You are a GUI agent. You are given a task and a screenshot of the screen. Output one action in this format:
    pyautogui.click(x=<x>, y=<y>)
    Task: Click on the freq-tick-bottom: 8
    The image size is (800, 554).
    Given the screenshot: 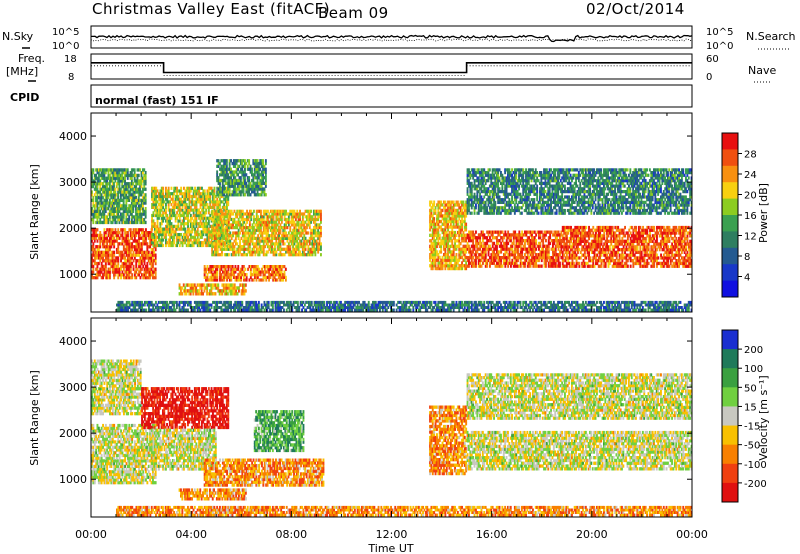 What is the action you would take?
    pyautogui.click(x=71, y=77)
    